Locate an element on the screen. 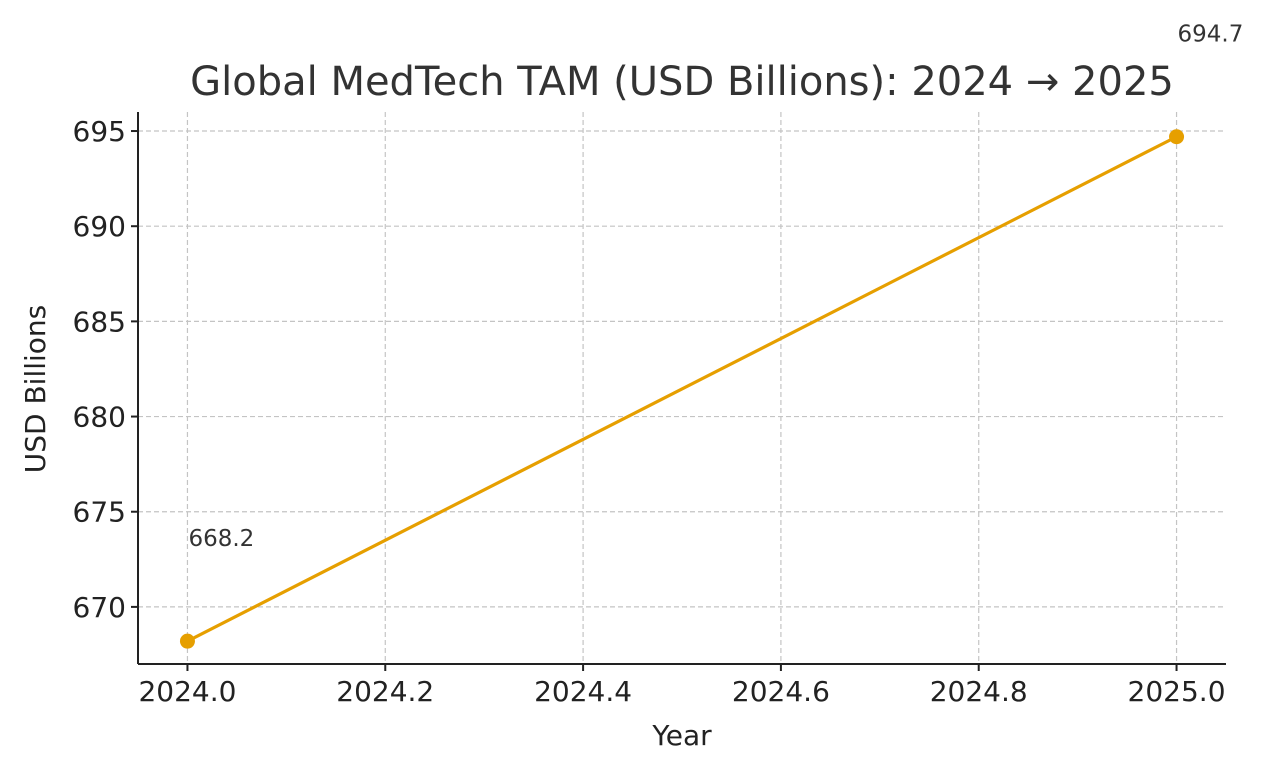 The width and height of the screenshot is (1276, 772). x-tick-label-5: 2025.0 is located at coordinates (1177, 691).